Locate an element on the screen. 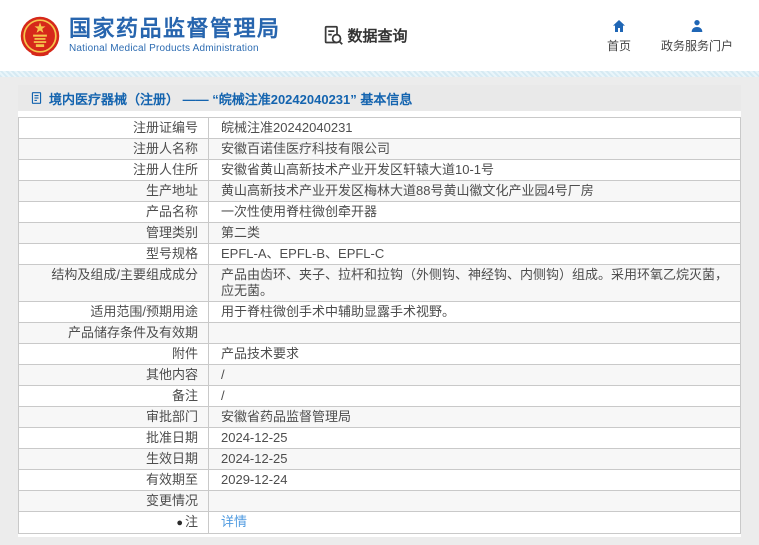 This screenshot has height=545, width=759. row-value: EPFL-A、EPFL-B、EPFL-C is located at coordinates (303, 253).